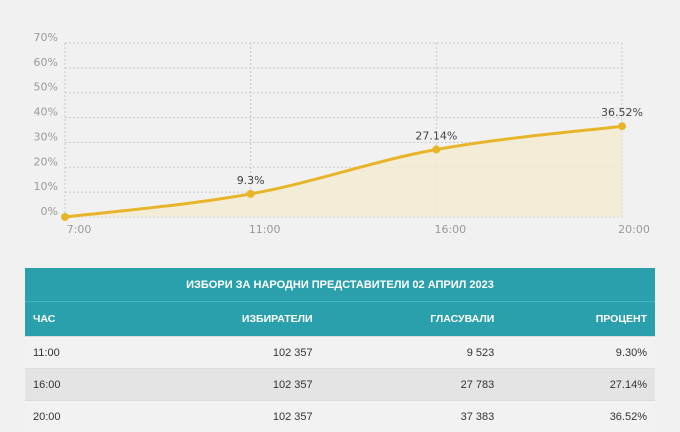 Image resolution: width=680 pixels, height=432 pixels. What do you see at coordinates (74, 416) in the screenshot?
I see `cell-time: 20:00` at bounding box center [74, 416].